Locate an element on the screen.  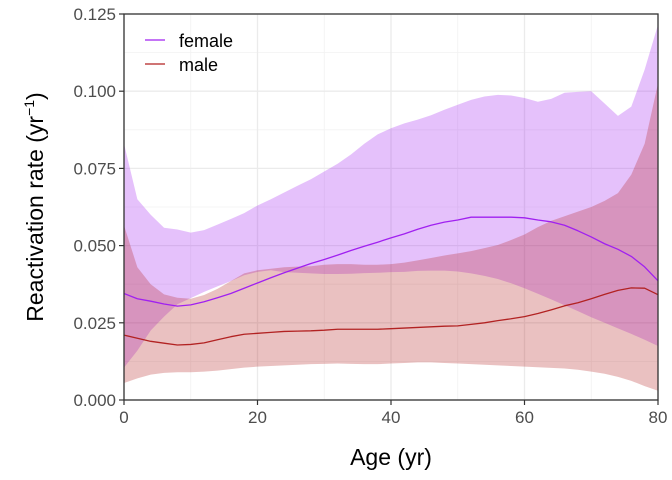
y-tick-label: 0.050 is located at coordinates (94, 246).